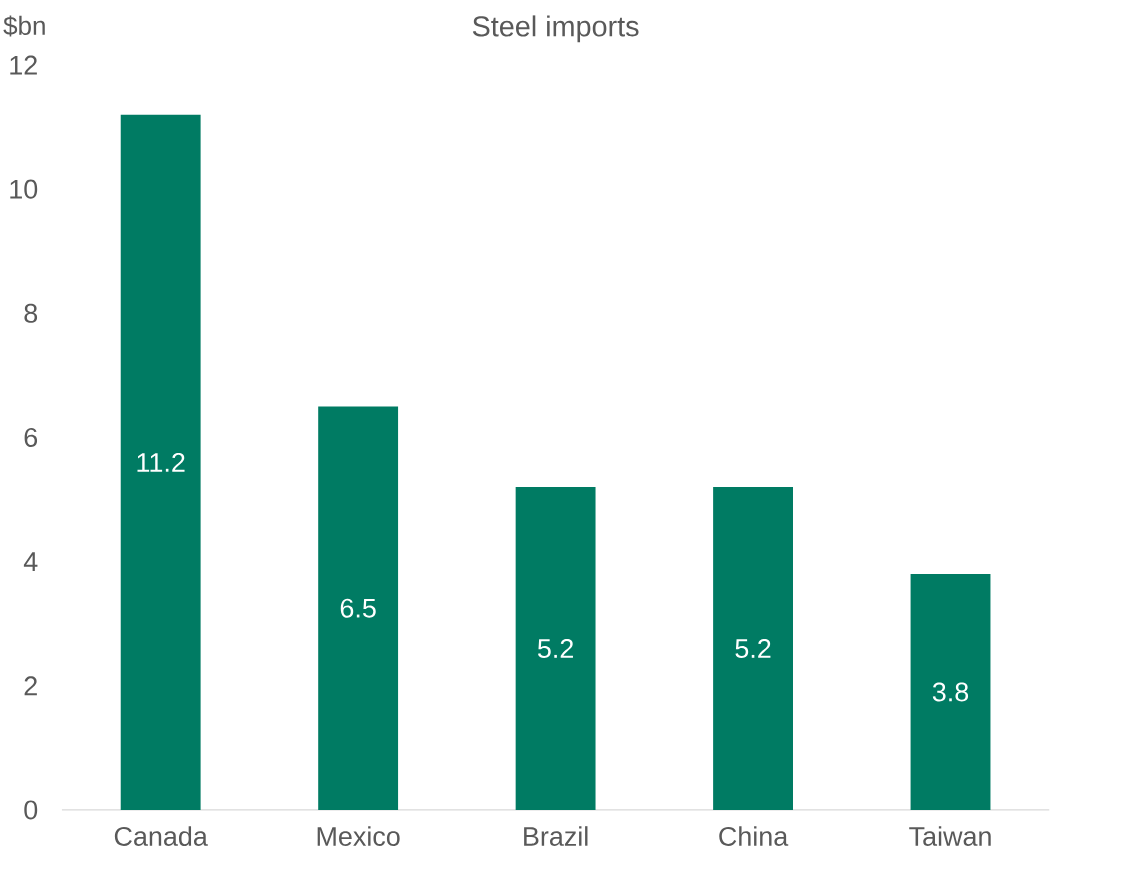 Image resolution: width=1148 pixels, height=873 pixels. What do you see at coordinates (30, 686) in the screenshot?
I see `y-tick-label: 2` at bounding box center [30, 686].